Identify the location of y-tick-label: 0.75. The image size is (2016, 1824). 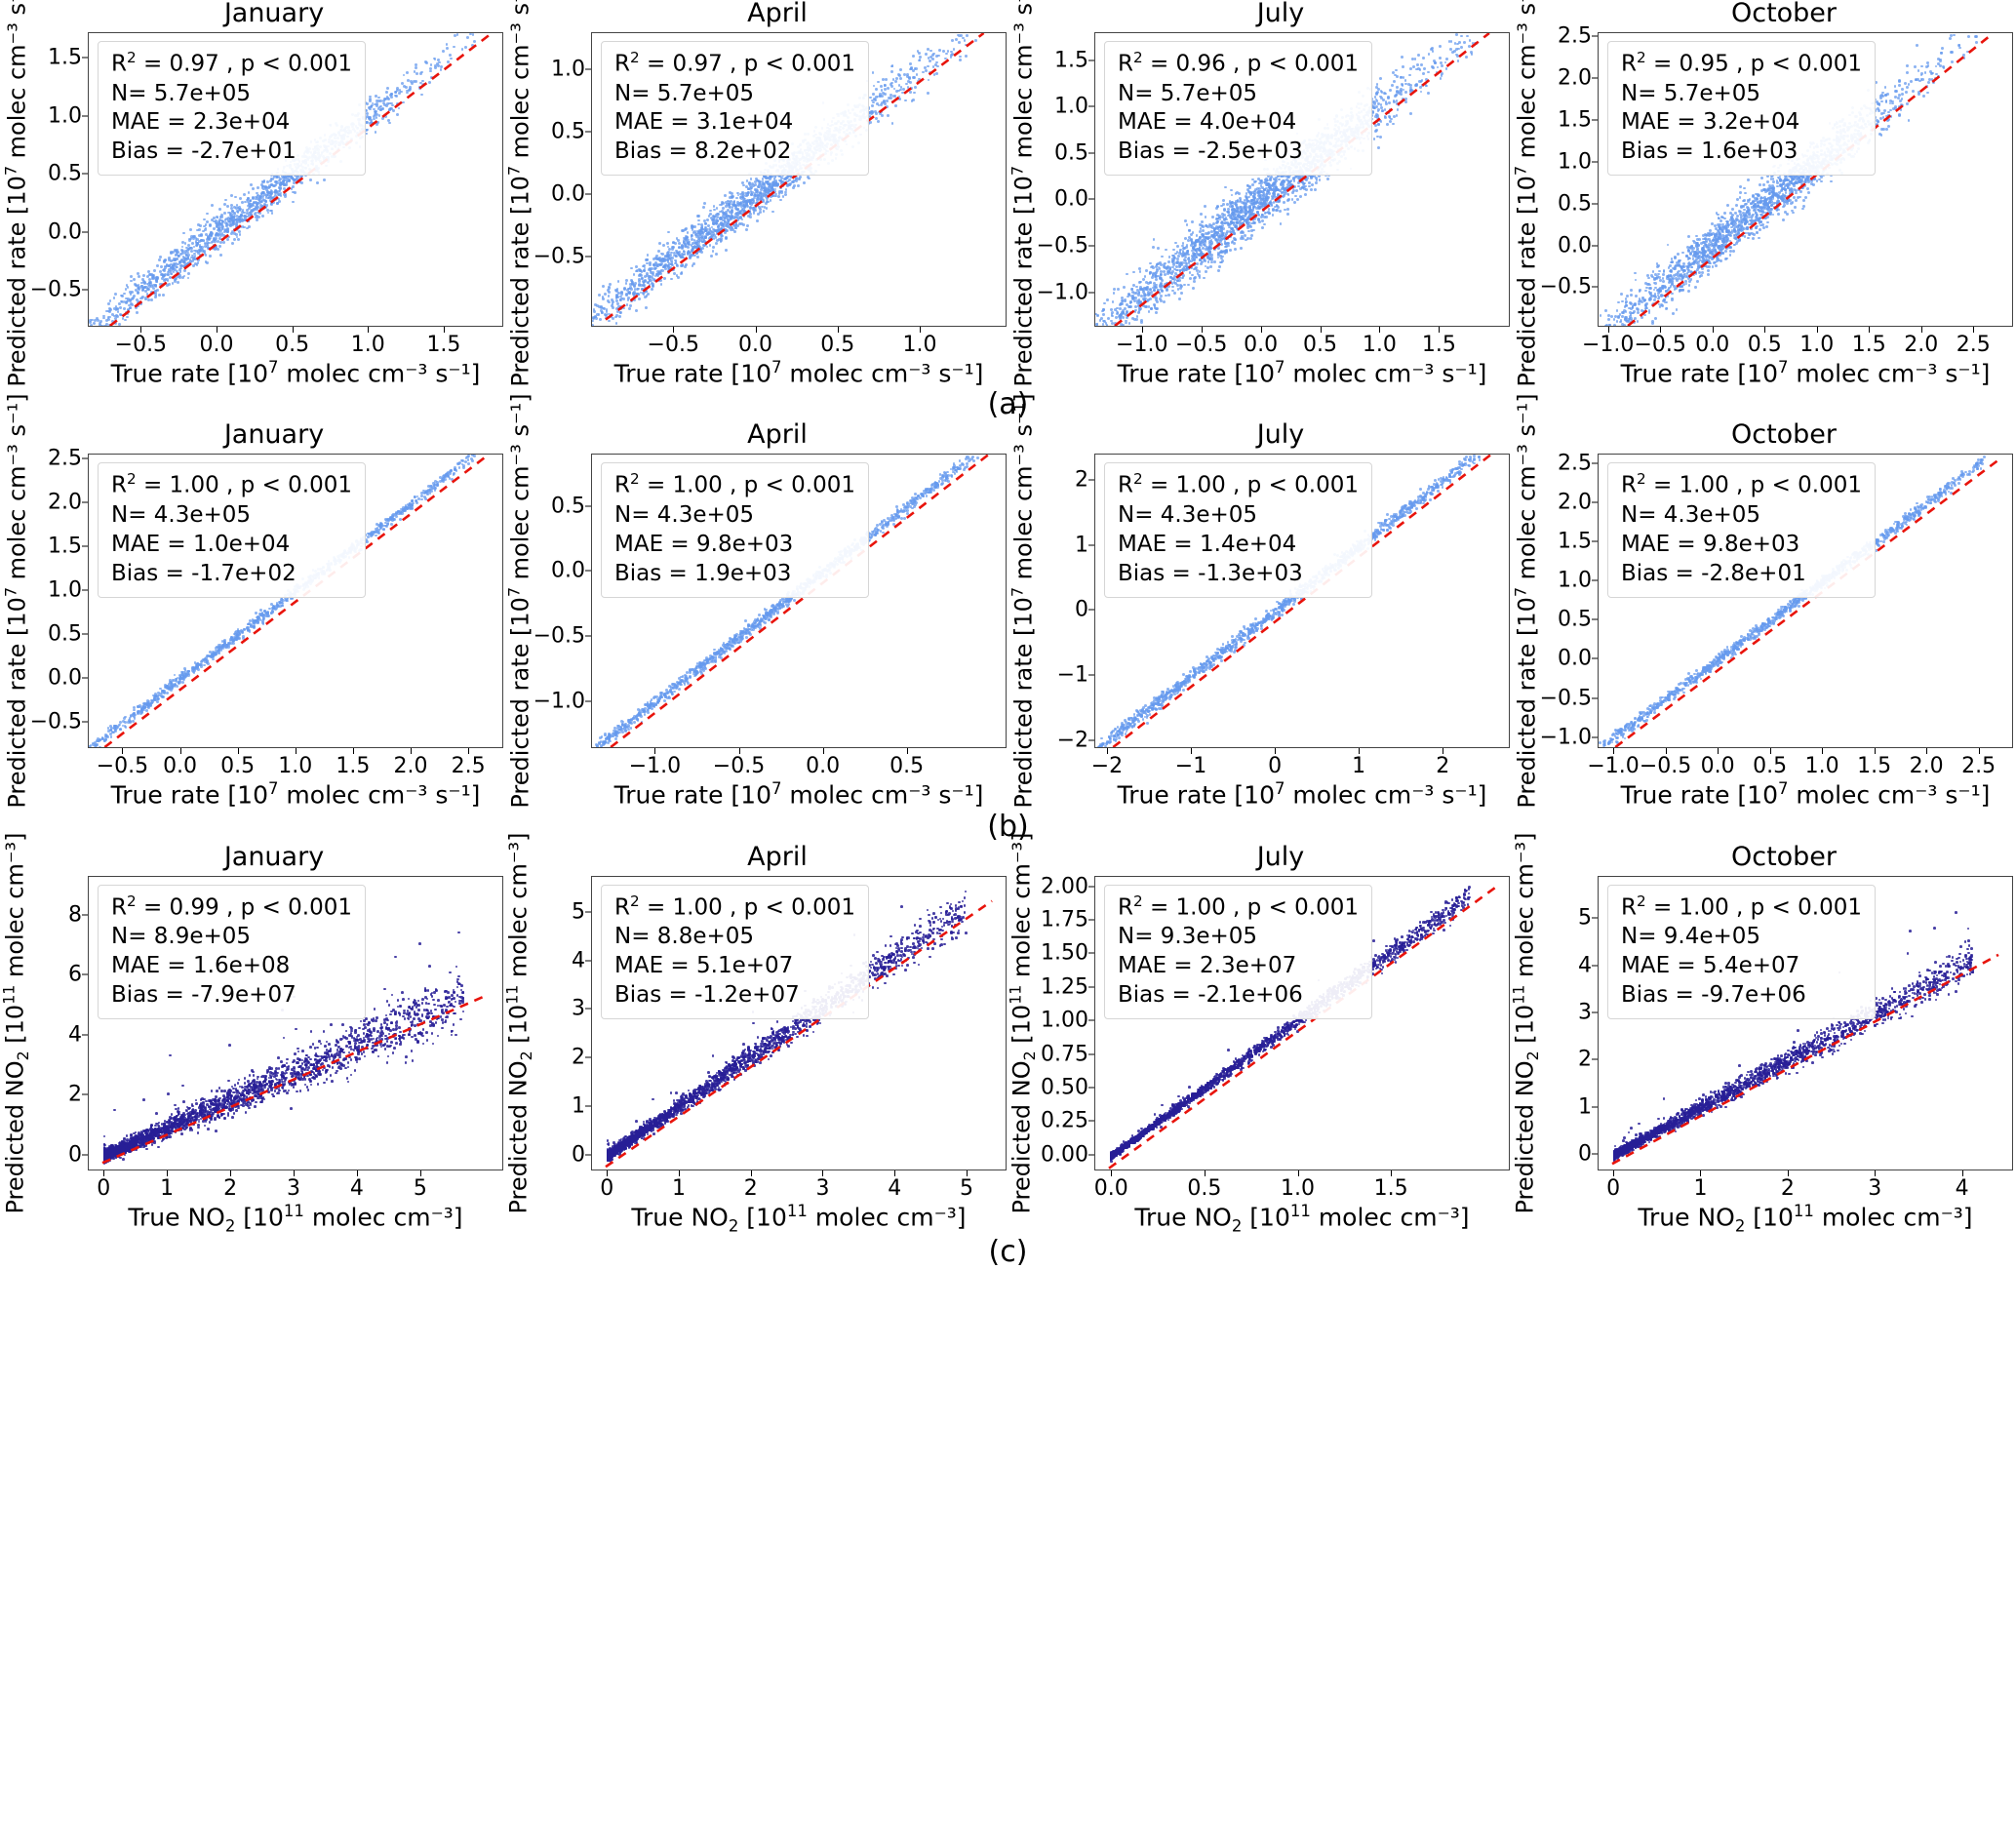
(1065, 1054).